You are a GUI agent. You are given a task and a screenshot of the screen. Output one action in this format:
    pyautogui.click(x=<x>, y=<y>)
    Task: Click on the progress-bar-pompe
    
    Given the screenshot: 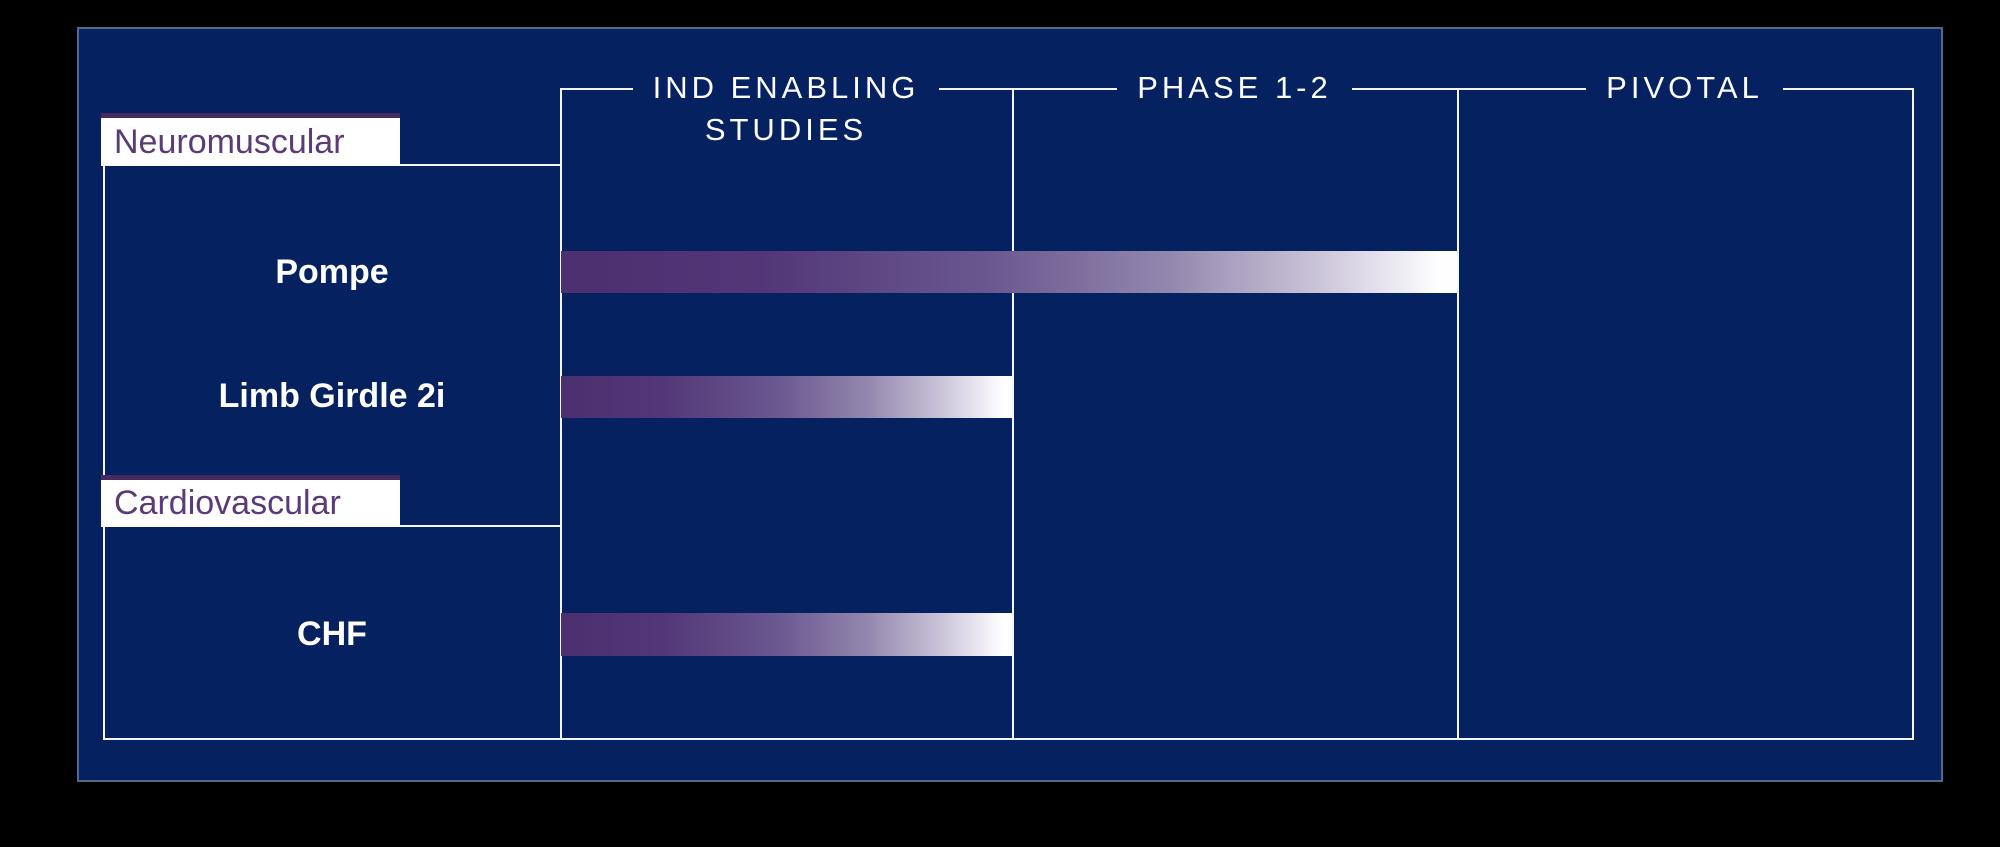 What is the action you would take?
    pyautogui.click(x=1009, y=272)
    